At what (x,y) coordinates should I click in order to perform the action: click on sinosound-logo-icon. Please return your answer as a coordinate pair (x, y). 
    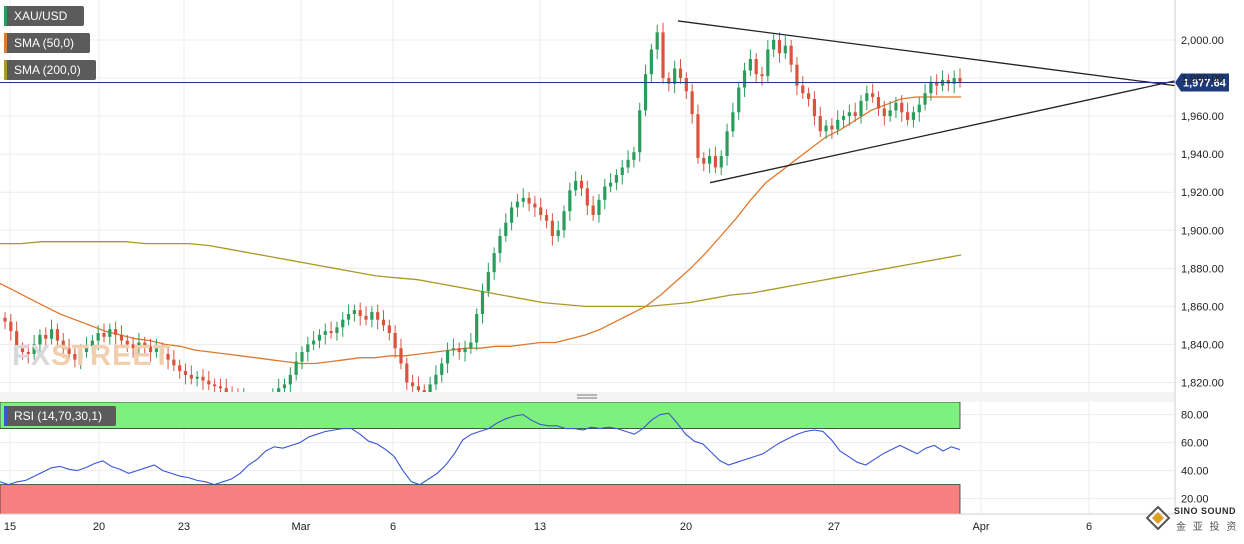
    Looking at the image, I should click on (1158, 518).